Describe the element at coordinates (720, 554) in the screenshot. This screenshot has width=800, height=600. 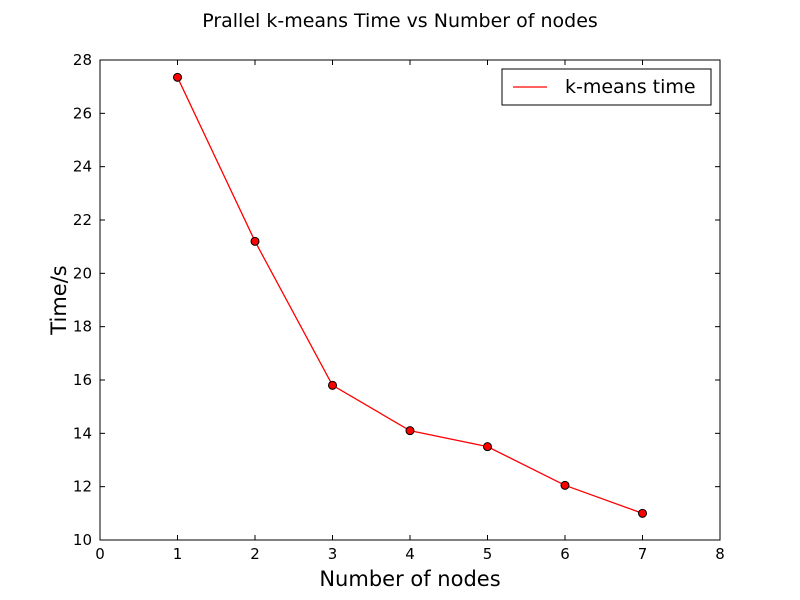
I see `x-tick-label: 8` at that location.